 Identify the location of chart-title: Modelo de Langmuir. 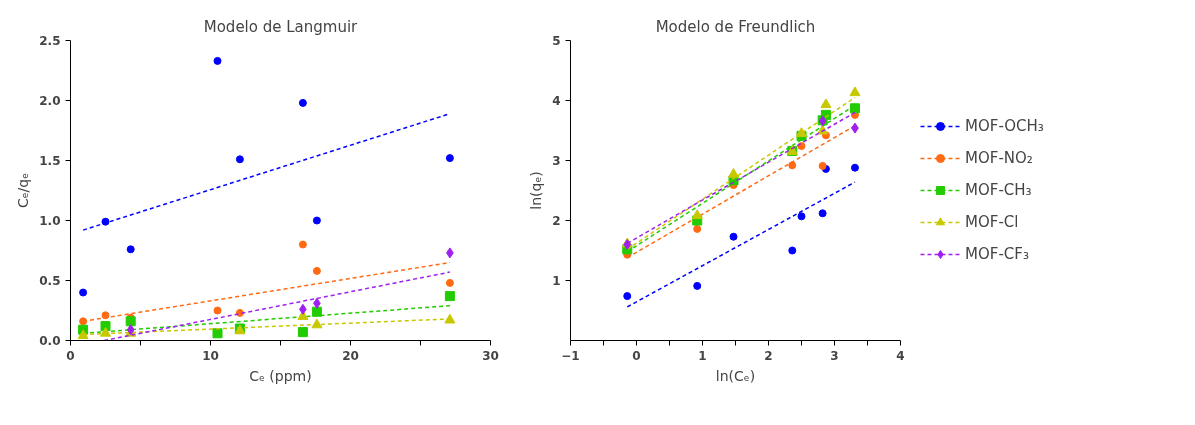
(281, 26).